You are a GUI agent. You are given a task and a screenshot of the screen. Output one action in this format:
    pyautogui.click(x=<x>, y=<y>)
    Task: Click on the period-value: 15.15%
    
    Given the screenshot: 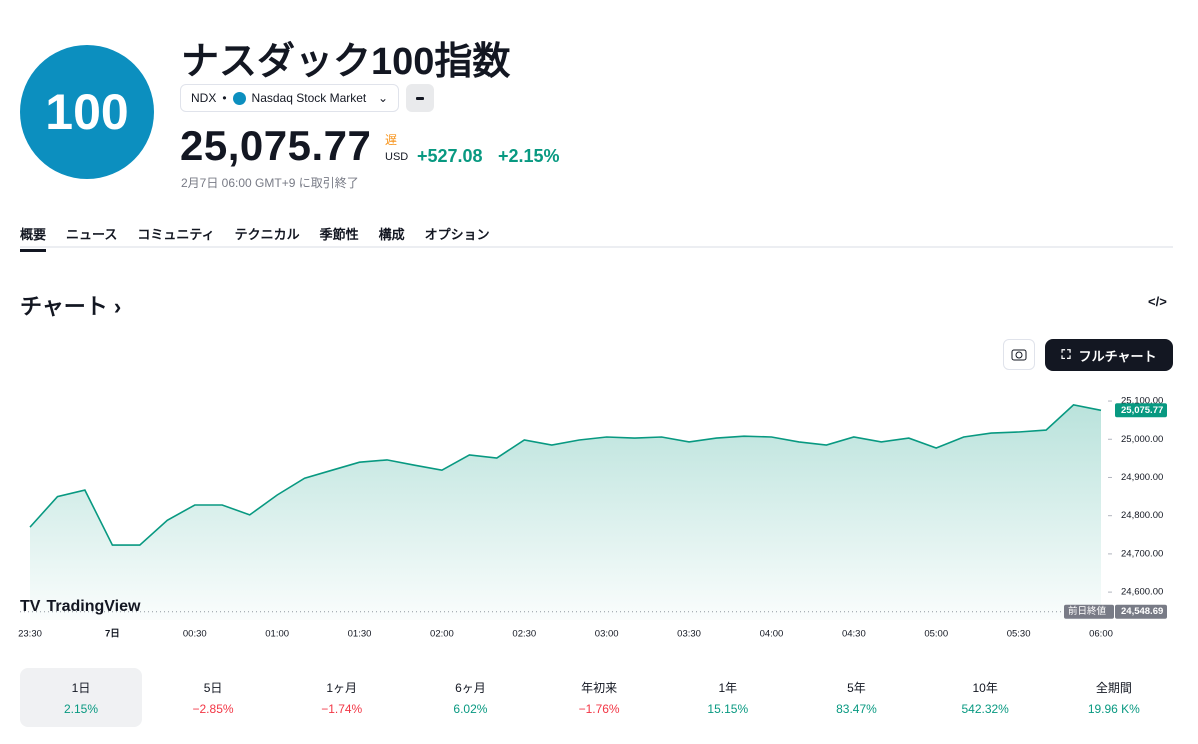 What is the action you would take?
    pyautogui.click(x=728, y=709)
    